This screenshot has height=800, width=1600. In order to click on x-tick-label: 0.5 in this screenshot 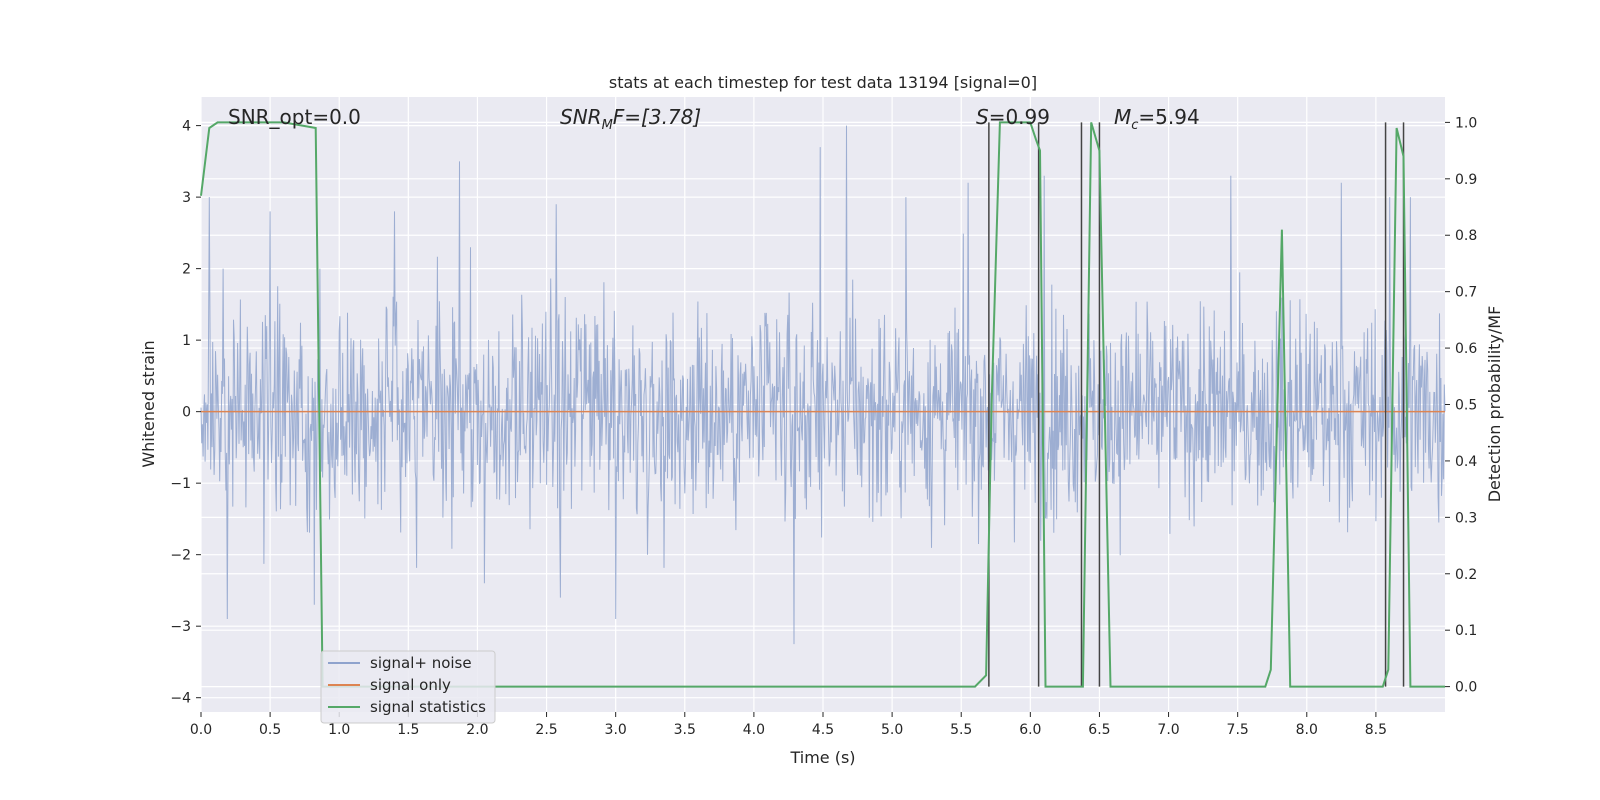, I will do `click(270, 730)`.